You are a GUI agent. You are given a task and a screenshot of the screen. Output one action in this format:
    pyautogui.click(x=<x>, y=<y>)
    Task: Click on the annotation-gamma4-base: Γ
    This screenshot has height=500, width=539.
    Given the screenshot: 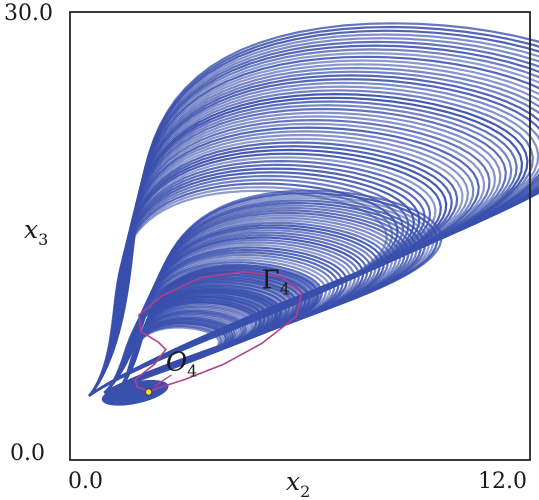 What is the action you would take?
    pyautogui.click(x=271, y=280)
    